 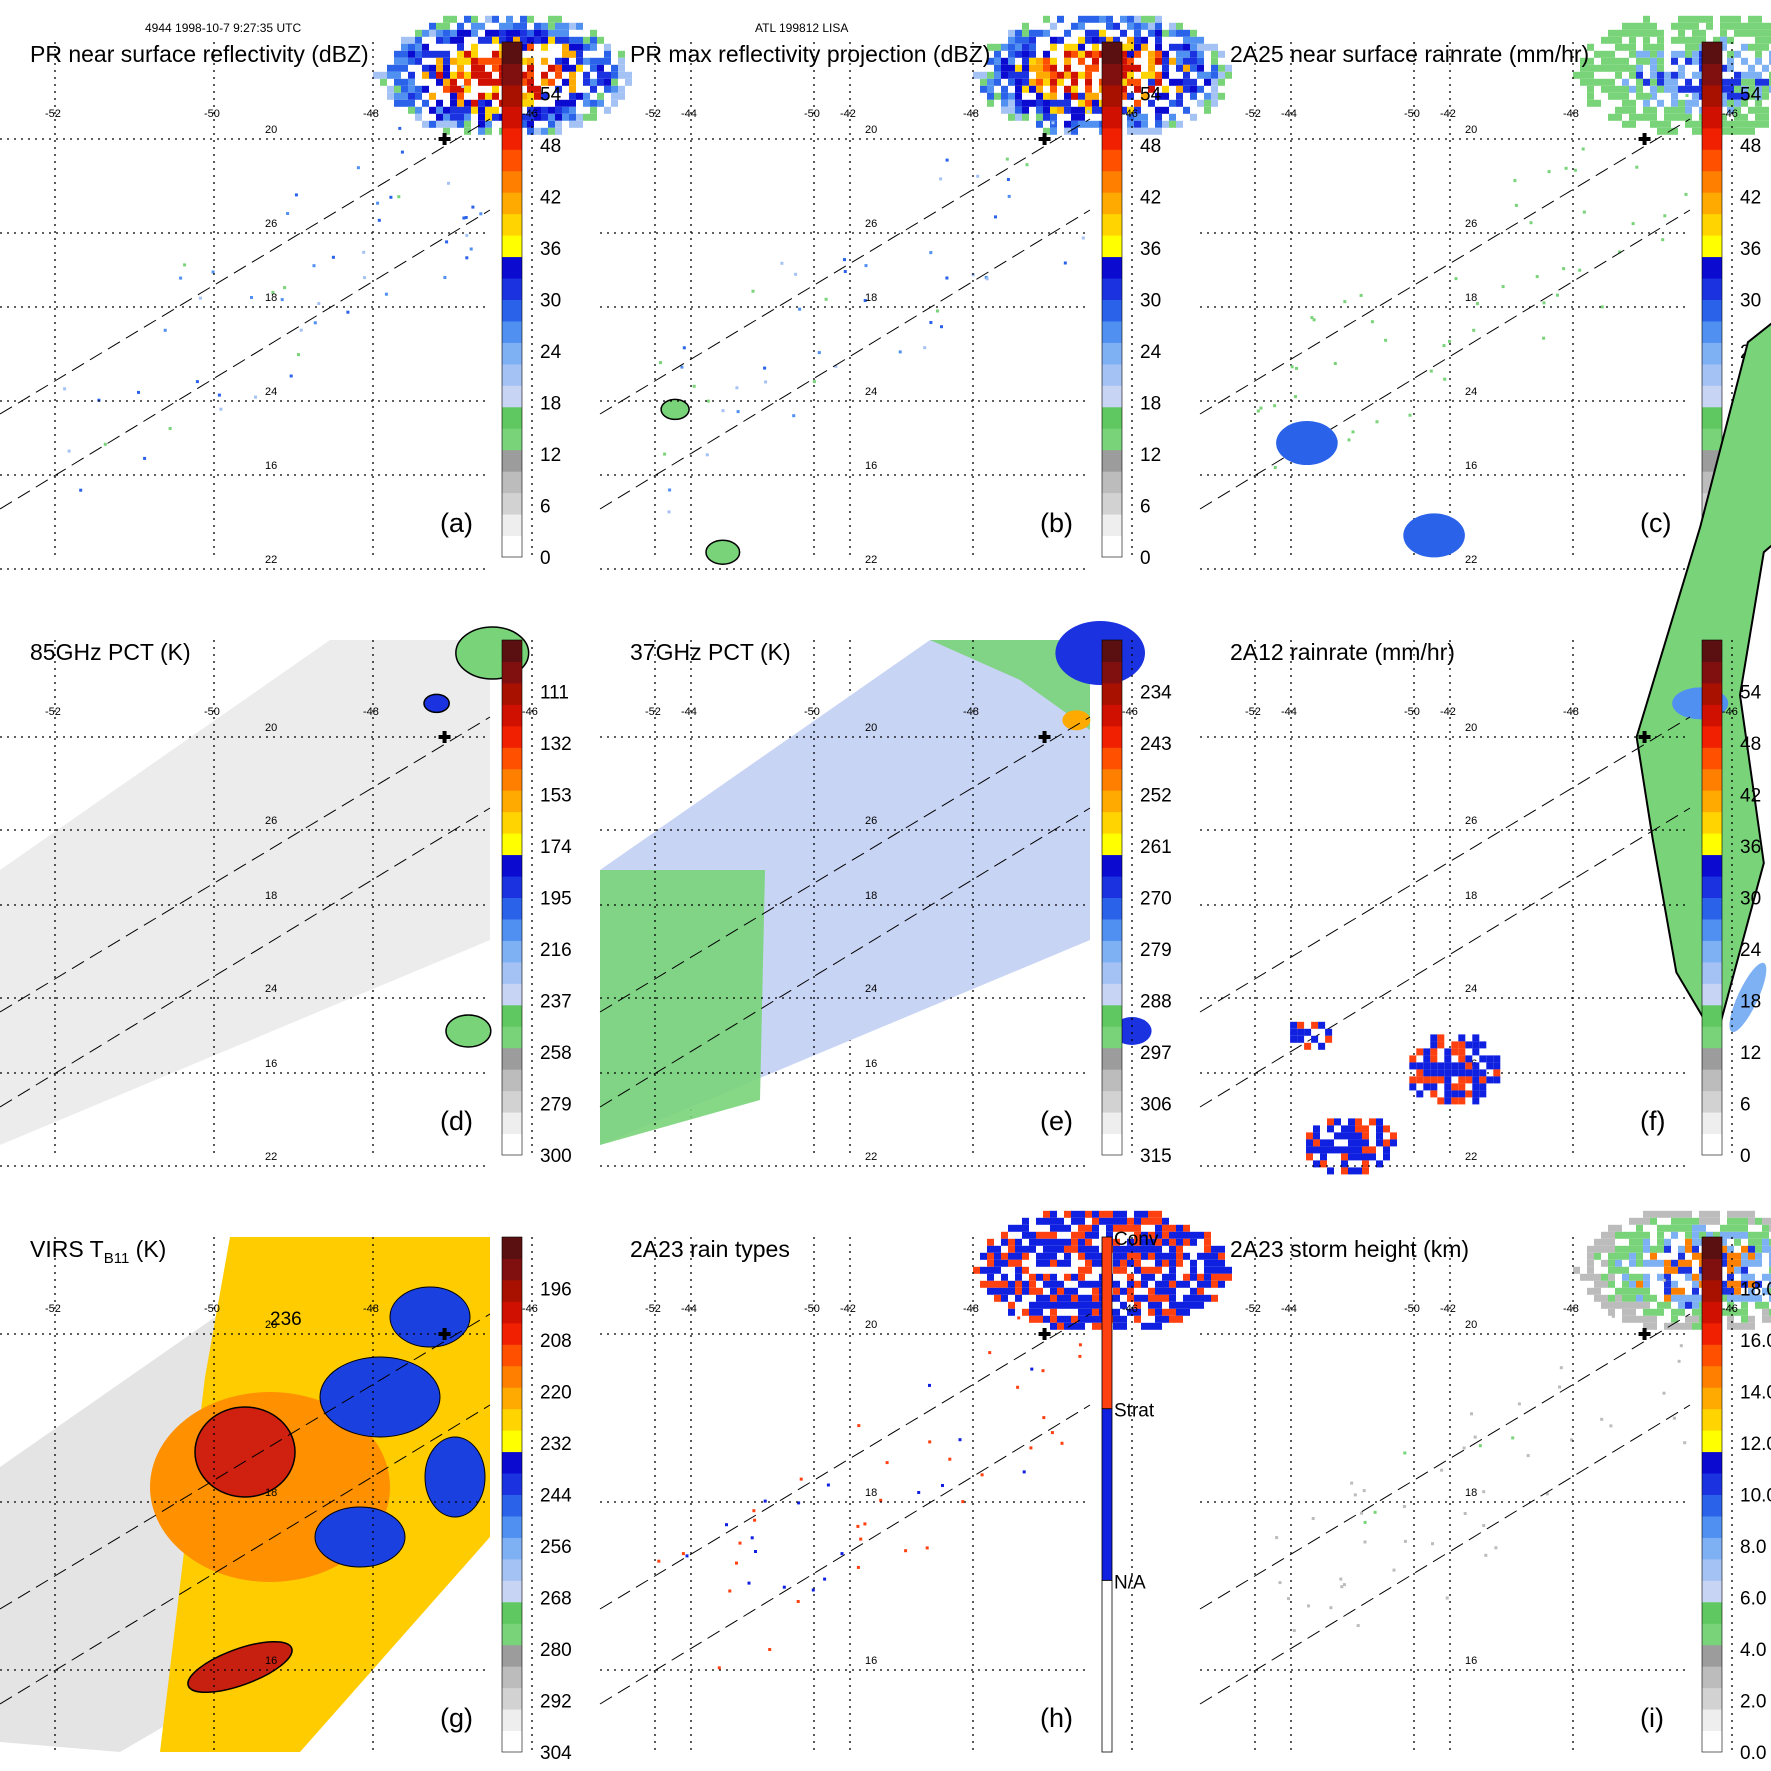 I want to click on lat-tick-label: 26, so click(x=1471, y=224).